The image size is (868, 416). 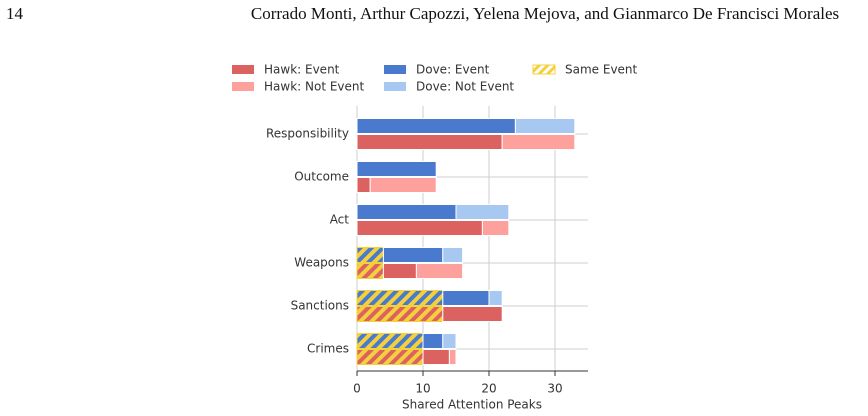 What do you see at coordinates (601, 70) in the screenshot?
I see `legend-label: Same Event` at bounding box center [601, 70].